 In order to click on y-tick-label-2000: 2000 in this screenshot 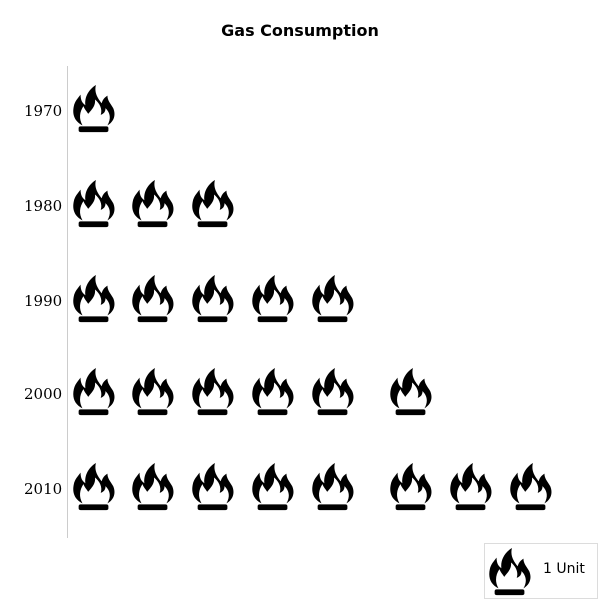, I will do `click(43, 394)`.